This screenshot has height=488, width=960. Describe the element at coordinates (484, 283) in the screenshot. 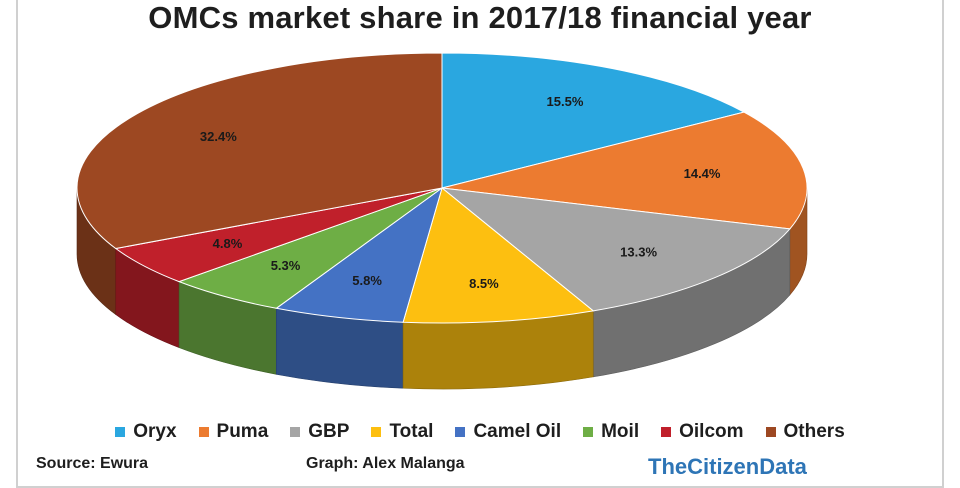

I see `pie-label-total: 8.5%` at that location.